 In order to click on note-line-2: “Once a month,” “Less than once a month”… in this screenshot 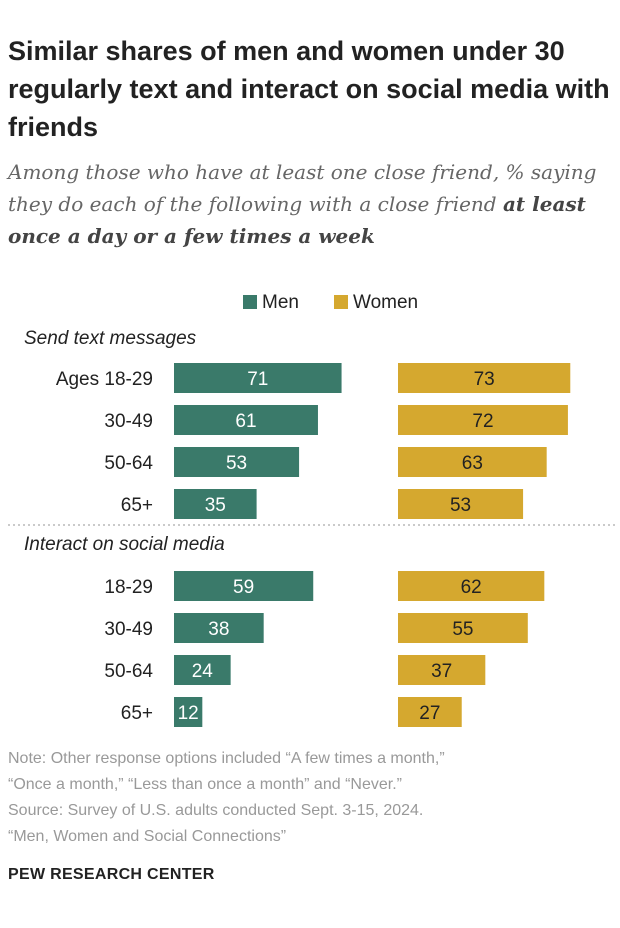, I will do `click(205, 784)`.